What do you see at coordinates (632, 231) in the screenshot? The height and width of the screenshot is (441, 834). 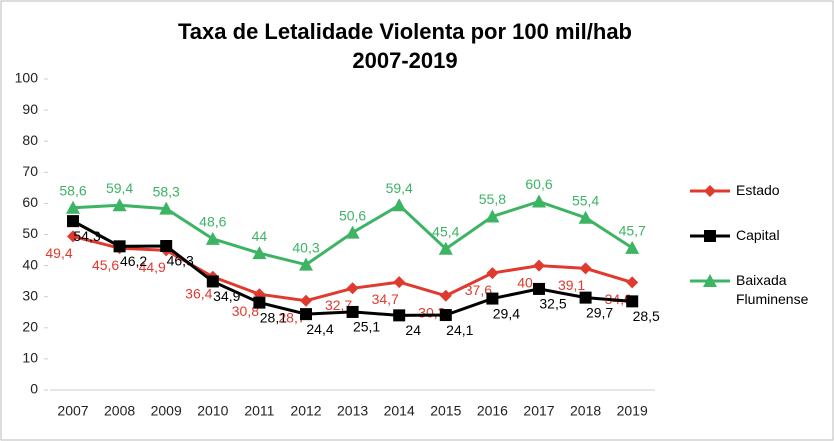 I see `data-label: 45,7` at bounding box center [632, 231].